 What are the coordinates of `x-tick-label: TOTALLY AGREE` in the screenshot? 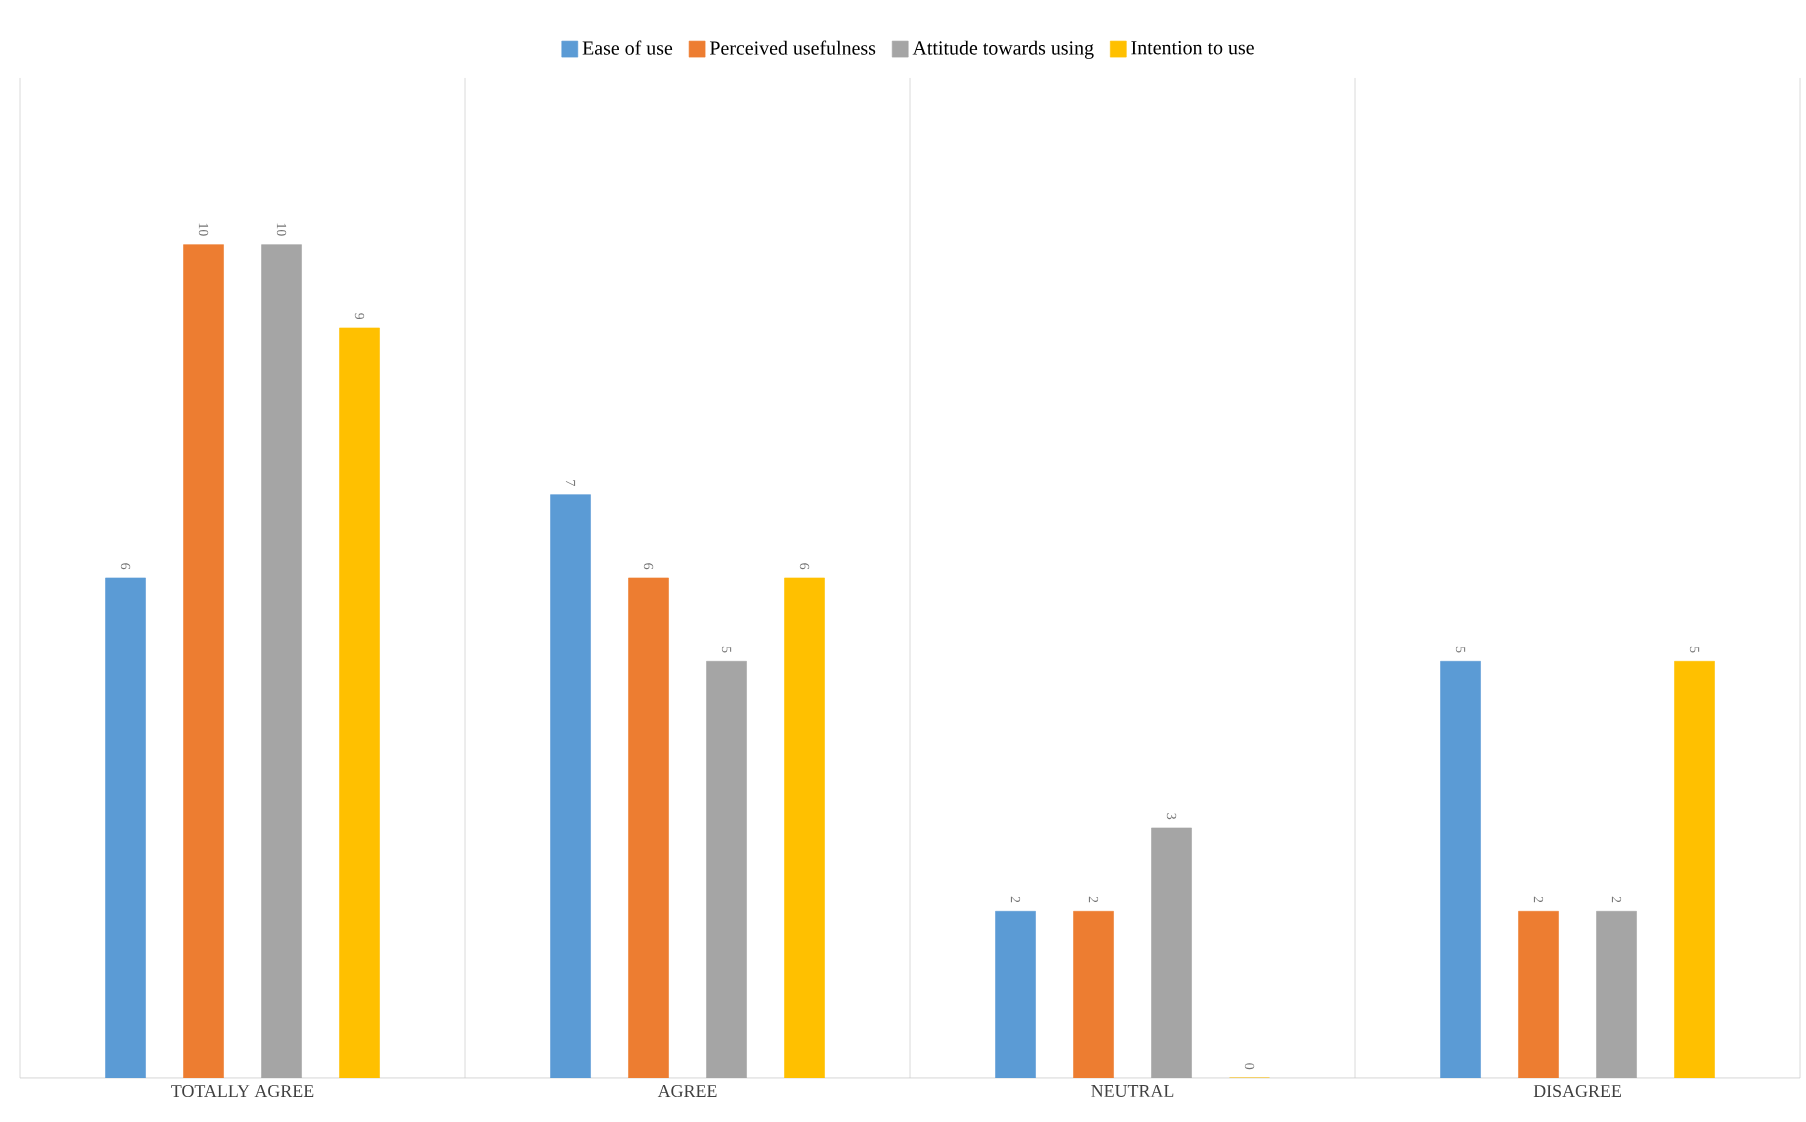 It's located at (242, 1091).